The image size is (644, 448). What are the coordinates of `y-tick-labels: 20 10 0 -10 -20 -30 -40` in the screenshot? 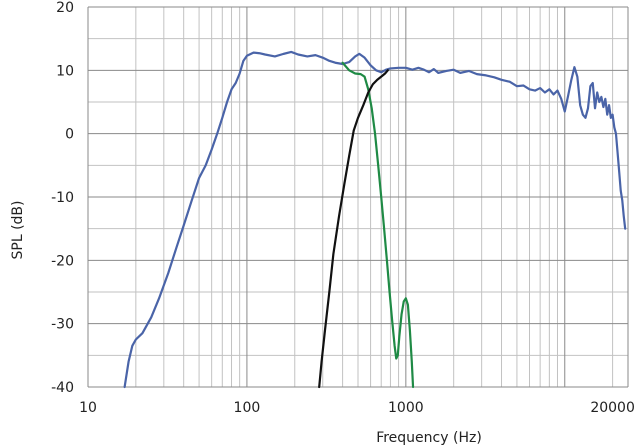 It's located at (62, 198).